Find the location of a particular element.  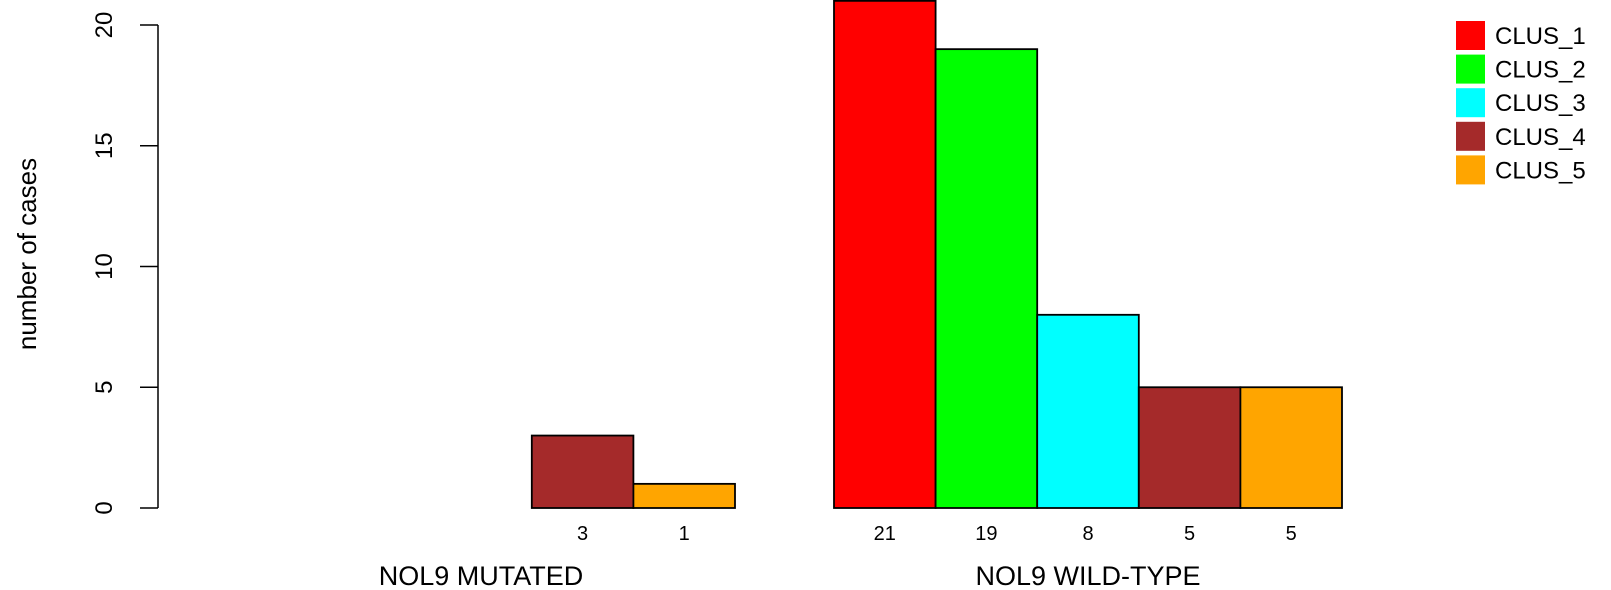

y-tick-label: 0 is located at coordinates (104, 507).